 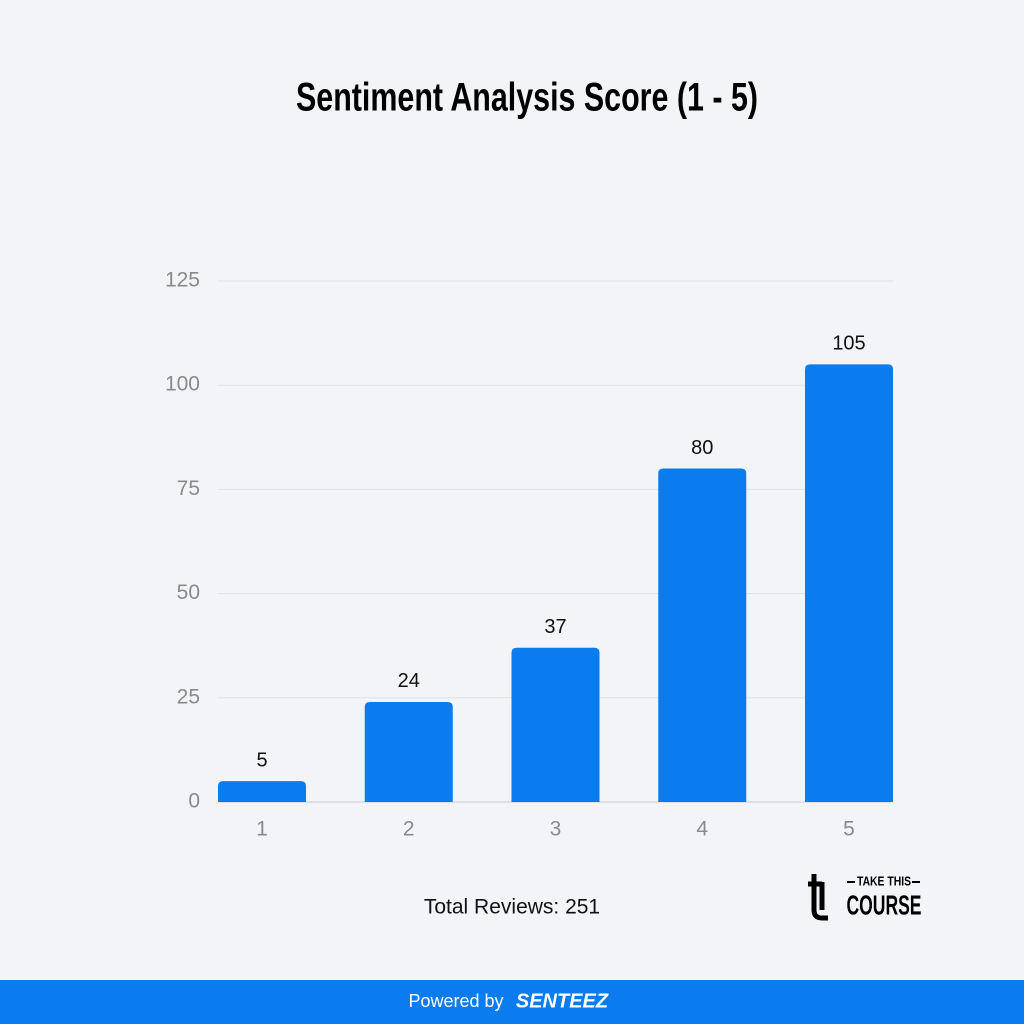 What do you see at coordinates (188, 488) in the screenshot?
I see `y-tick-label: 75` at bounding box center [188, 488].